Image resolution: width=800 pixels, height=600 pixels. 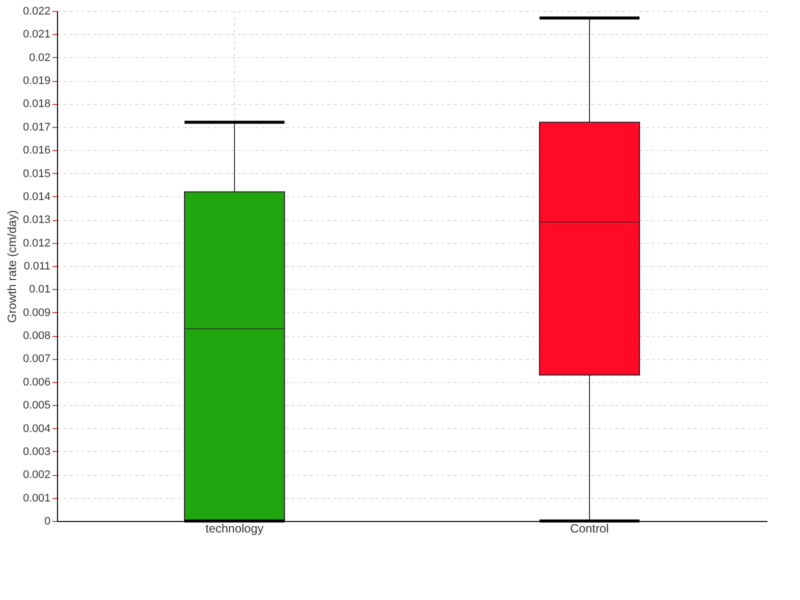 What do you see at coordinates (36, 150) in the screenshot?
I see `y-tick-label: 0.016` at bounding box center [36, 150].